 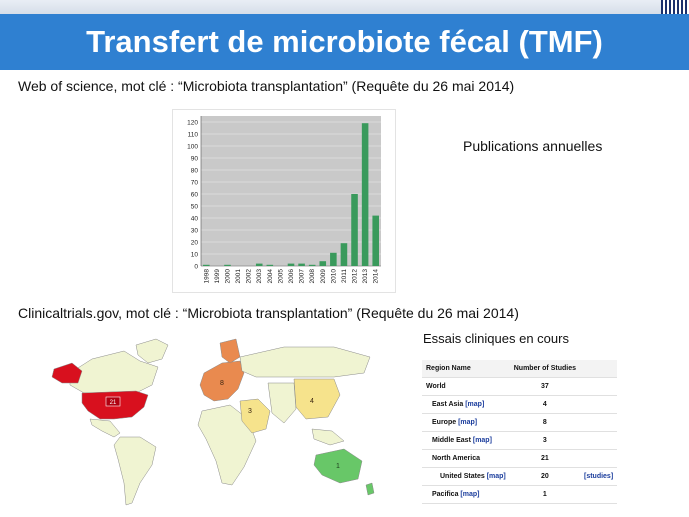 I want to click on svg-text: 8, so click(x=222, y=383).